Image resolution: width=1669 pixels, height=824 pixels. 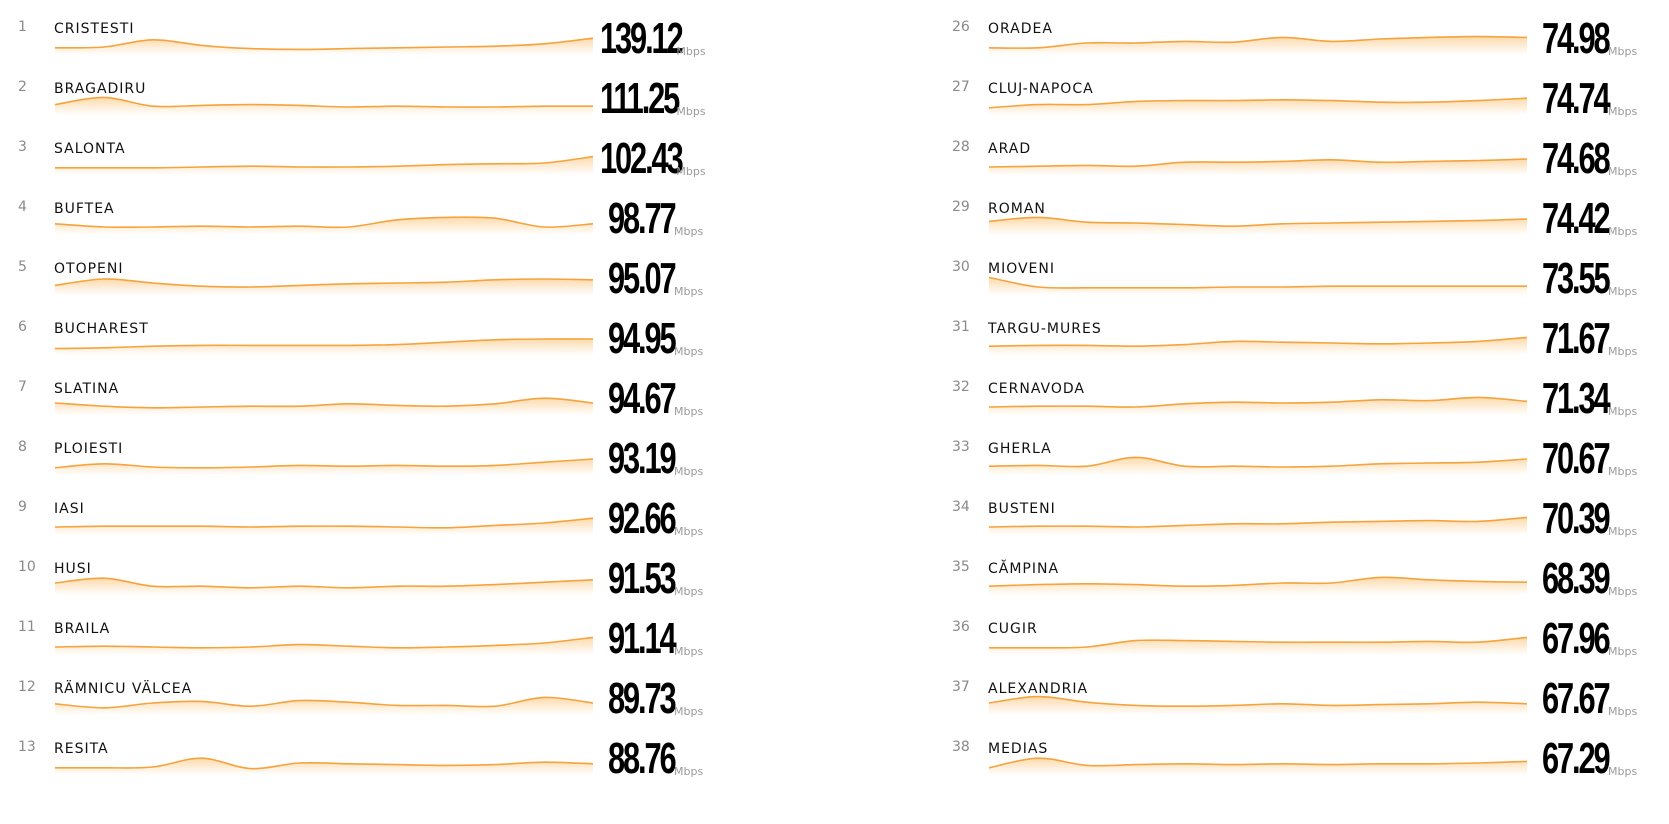 I want to click on rank-number: 3, so click(x=22, y=147).